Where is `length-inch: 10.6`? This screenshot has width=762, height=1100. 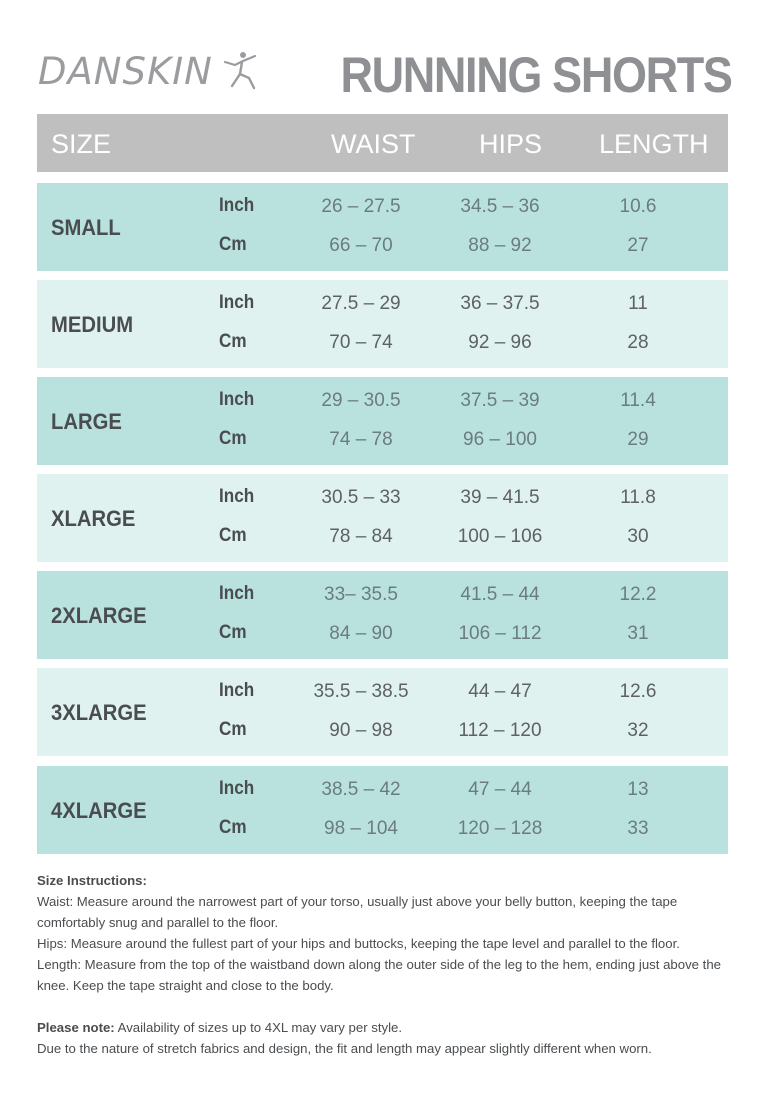 length-inch: 10.6 is located at coordinates (638, 206).